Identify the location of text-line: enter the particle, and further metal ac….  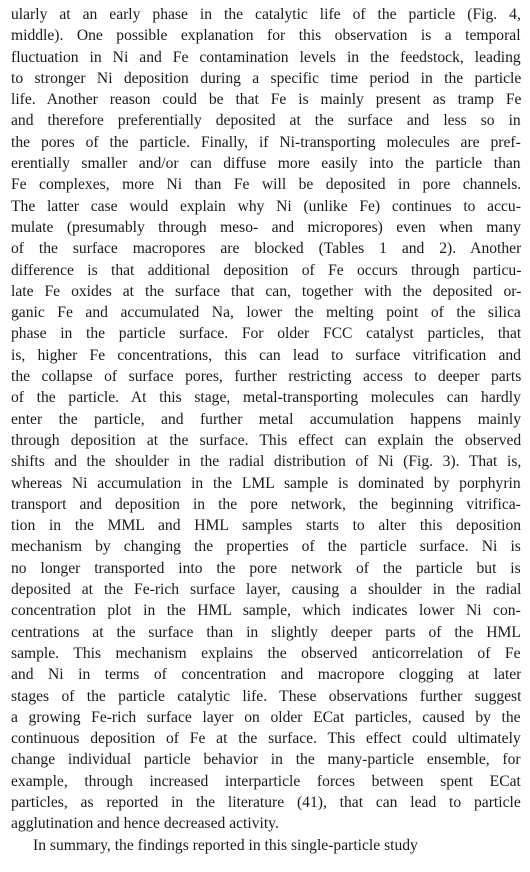
(266, 419).